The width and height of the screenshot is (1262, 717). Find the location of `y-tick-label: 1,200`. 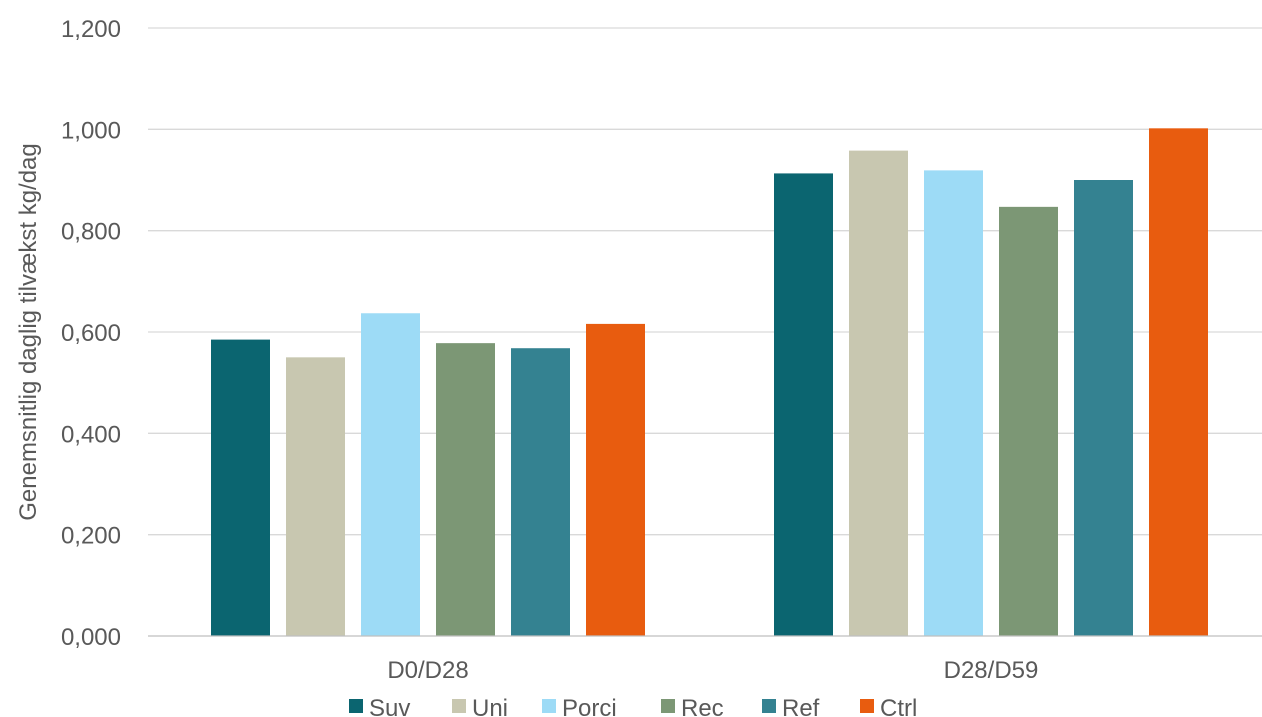

y-tick-label: 1,200 is located at coordinates (91, 29).